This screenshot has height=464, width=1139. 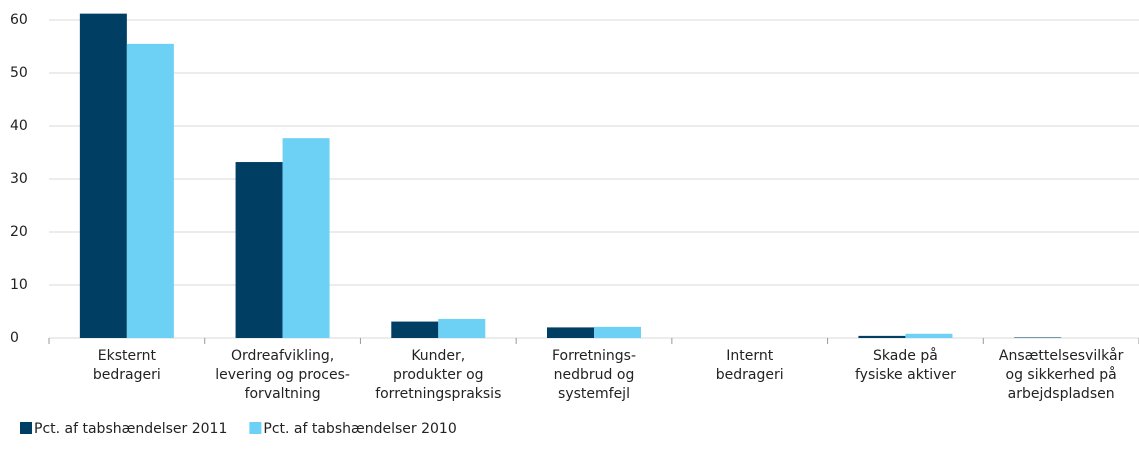 I want to click on y-tick-label: 50, so click(x=19, y=73).